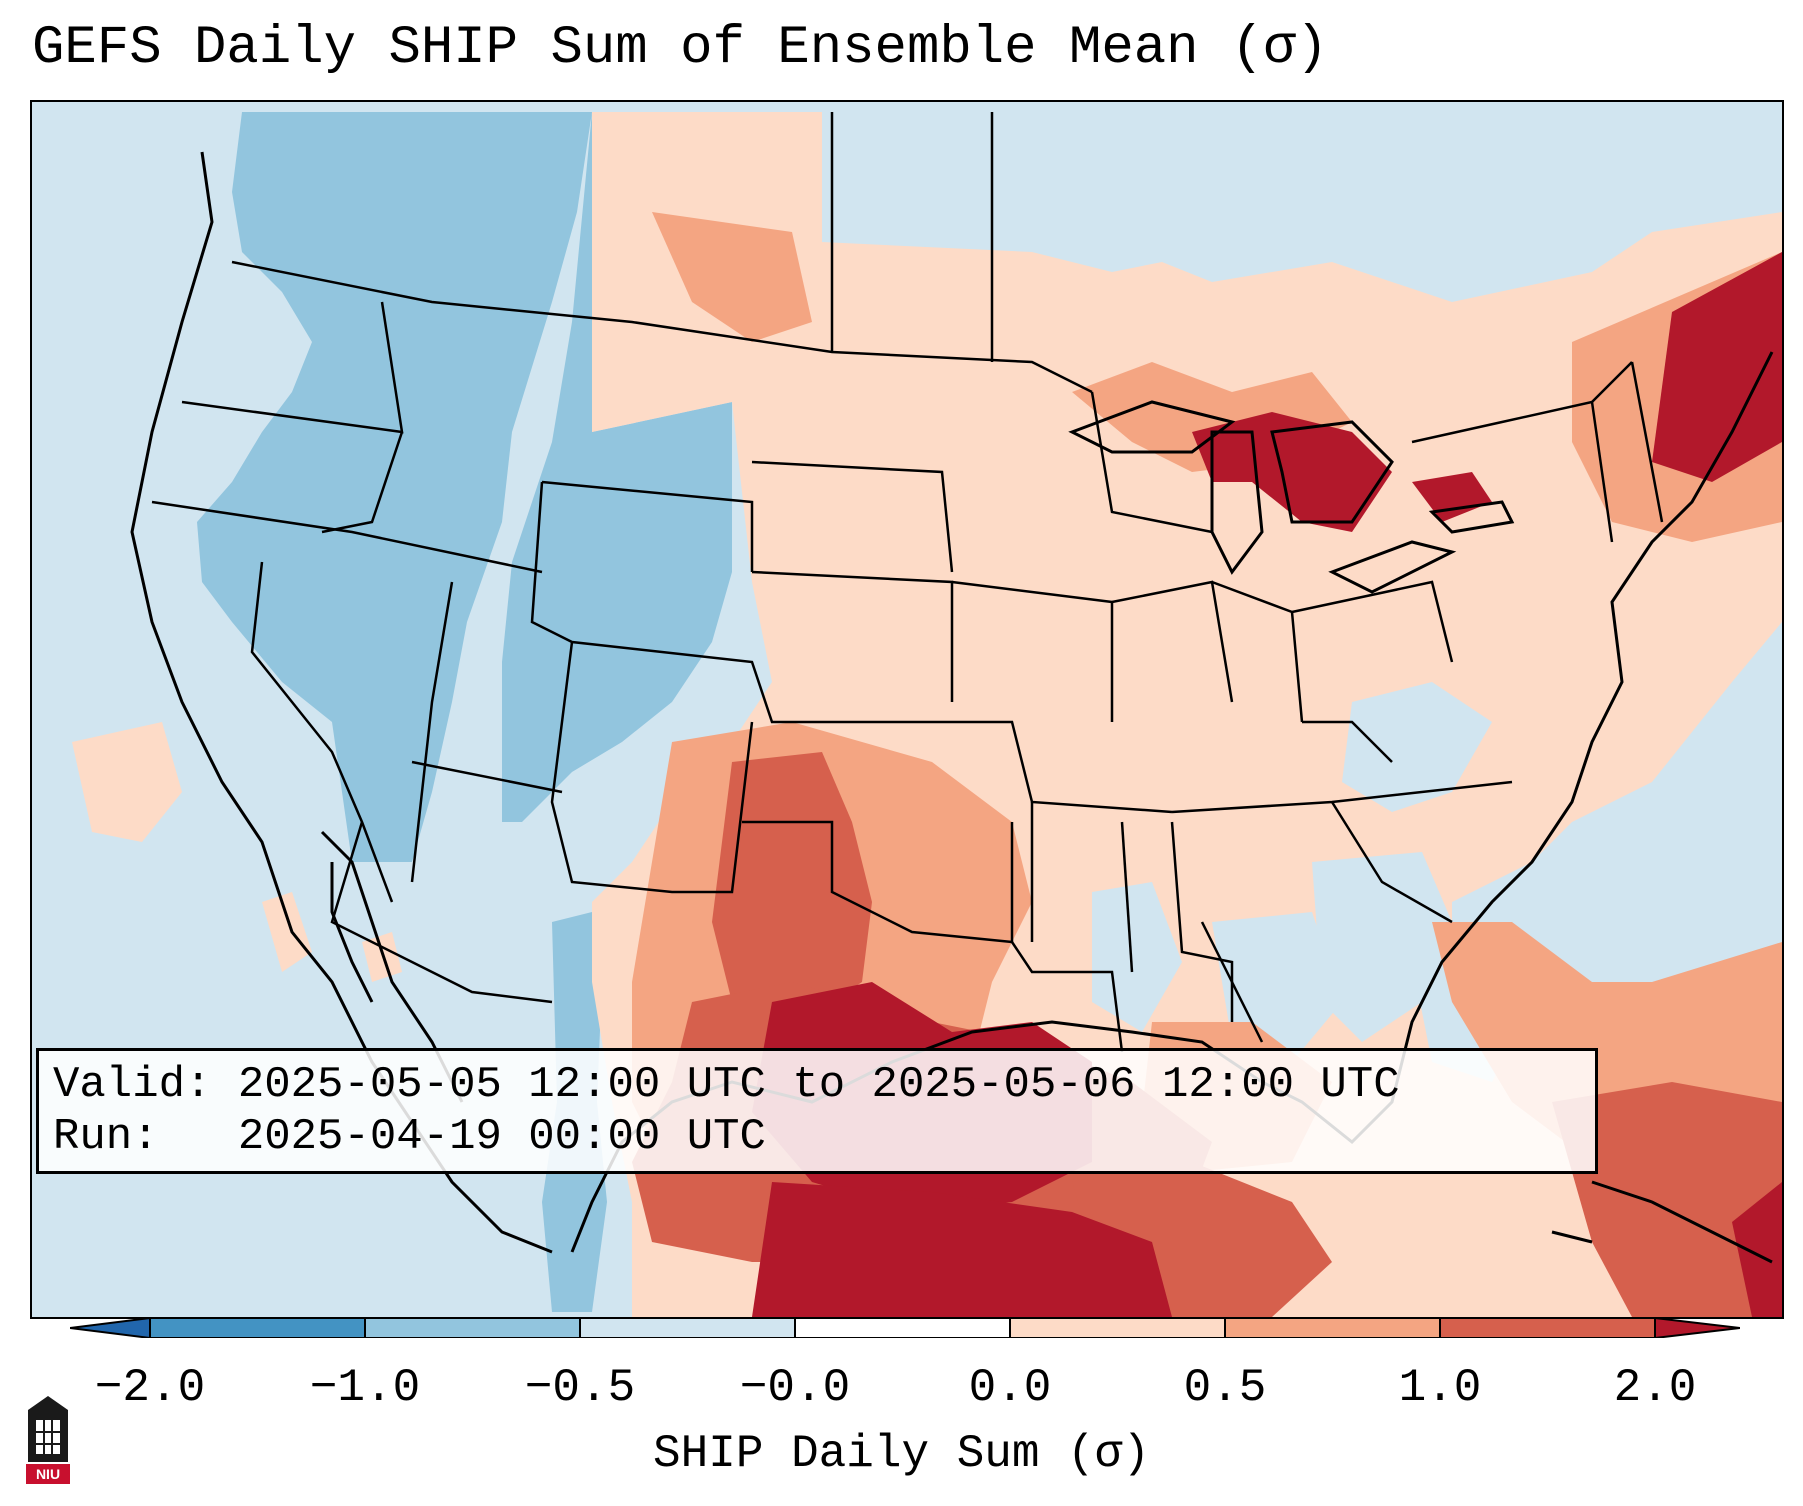  I want to click on chart-title: GEFS Daily SHIP Sum of Ensemble Mean (σ), so click(680, 48).